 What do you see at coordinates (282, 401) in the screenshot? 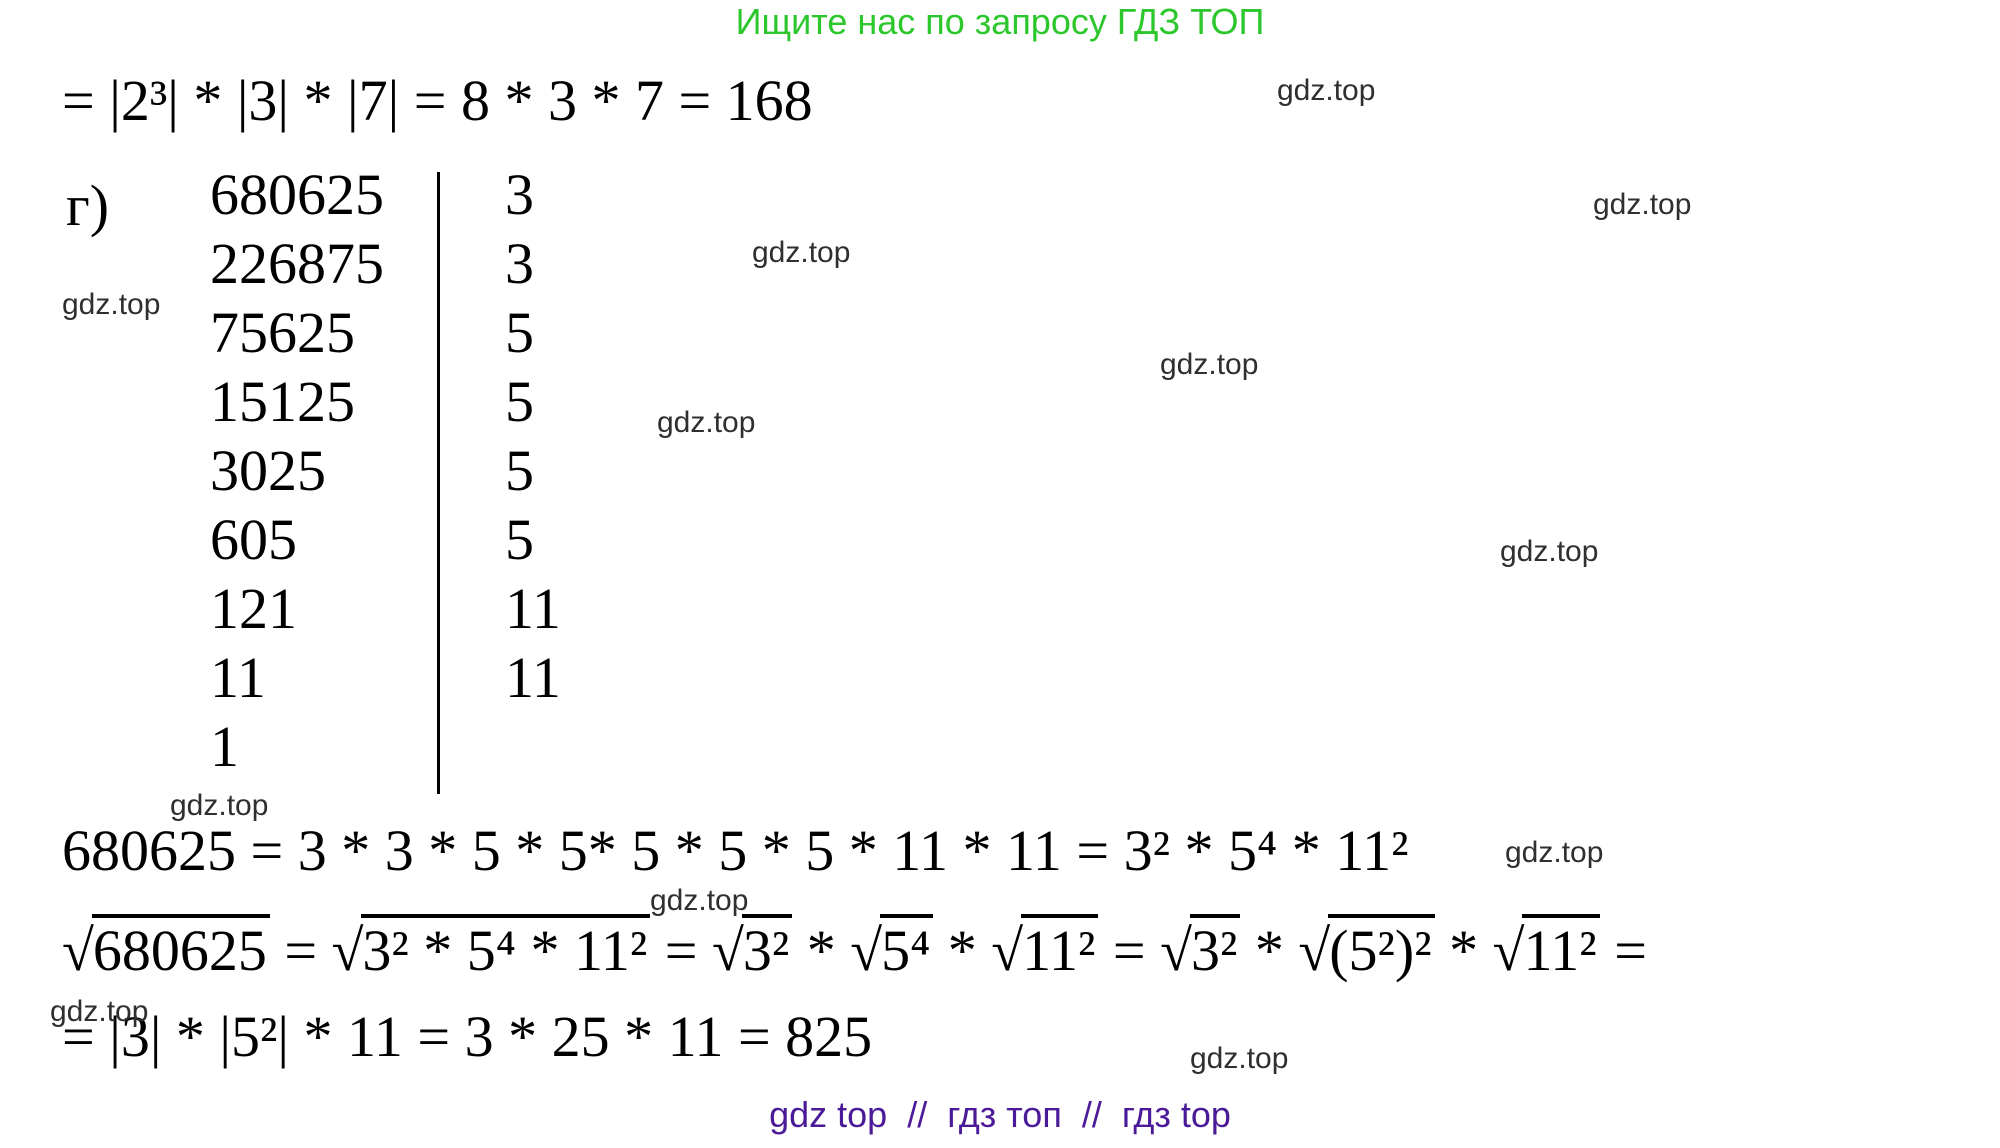
I see `dividend-value: 15125` at bounding box center [282, 401].